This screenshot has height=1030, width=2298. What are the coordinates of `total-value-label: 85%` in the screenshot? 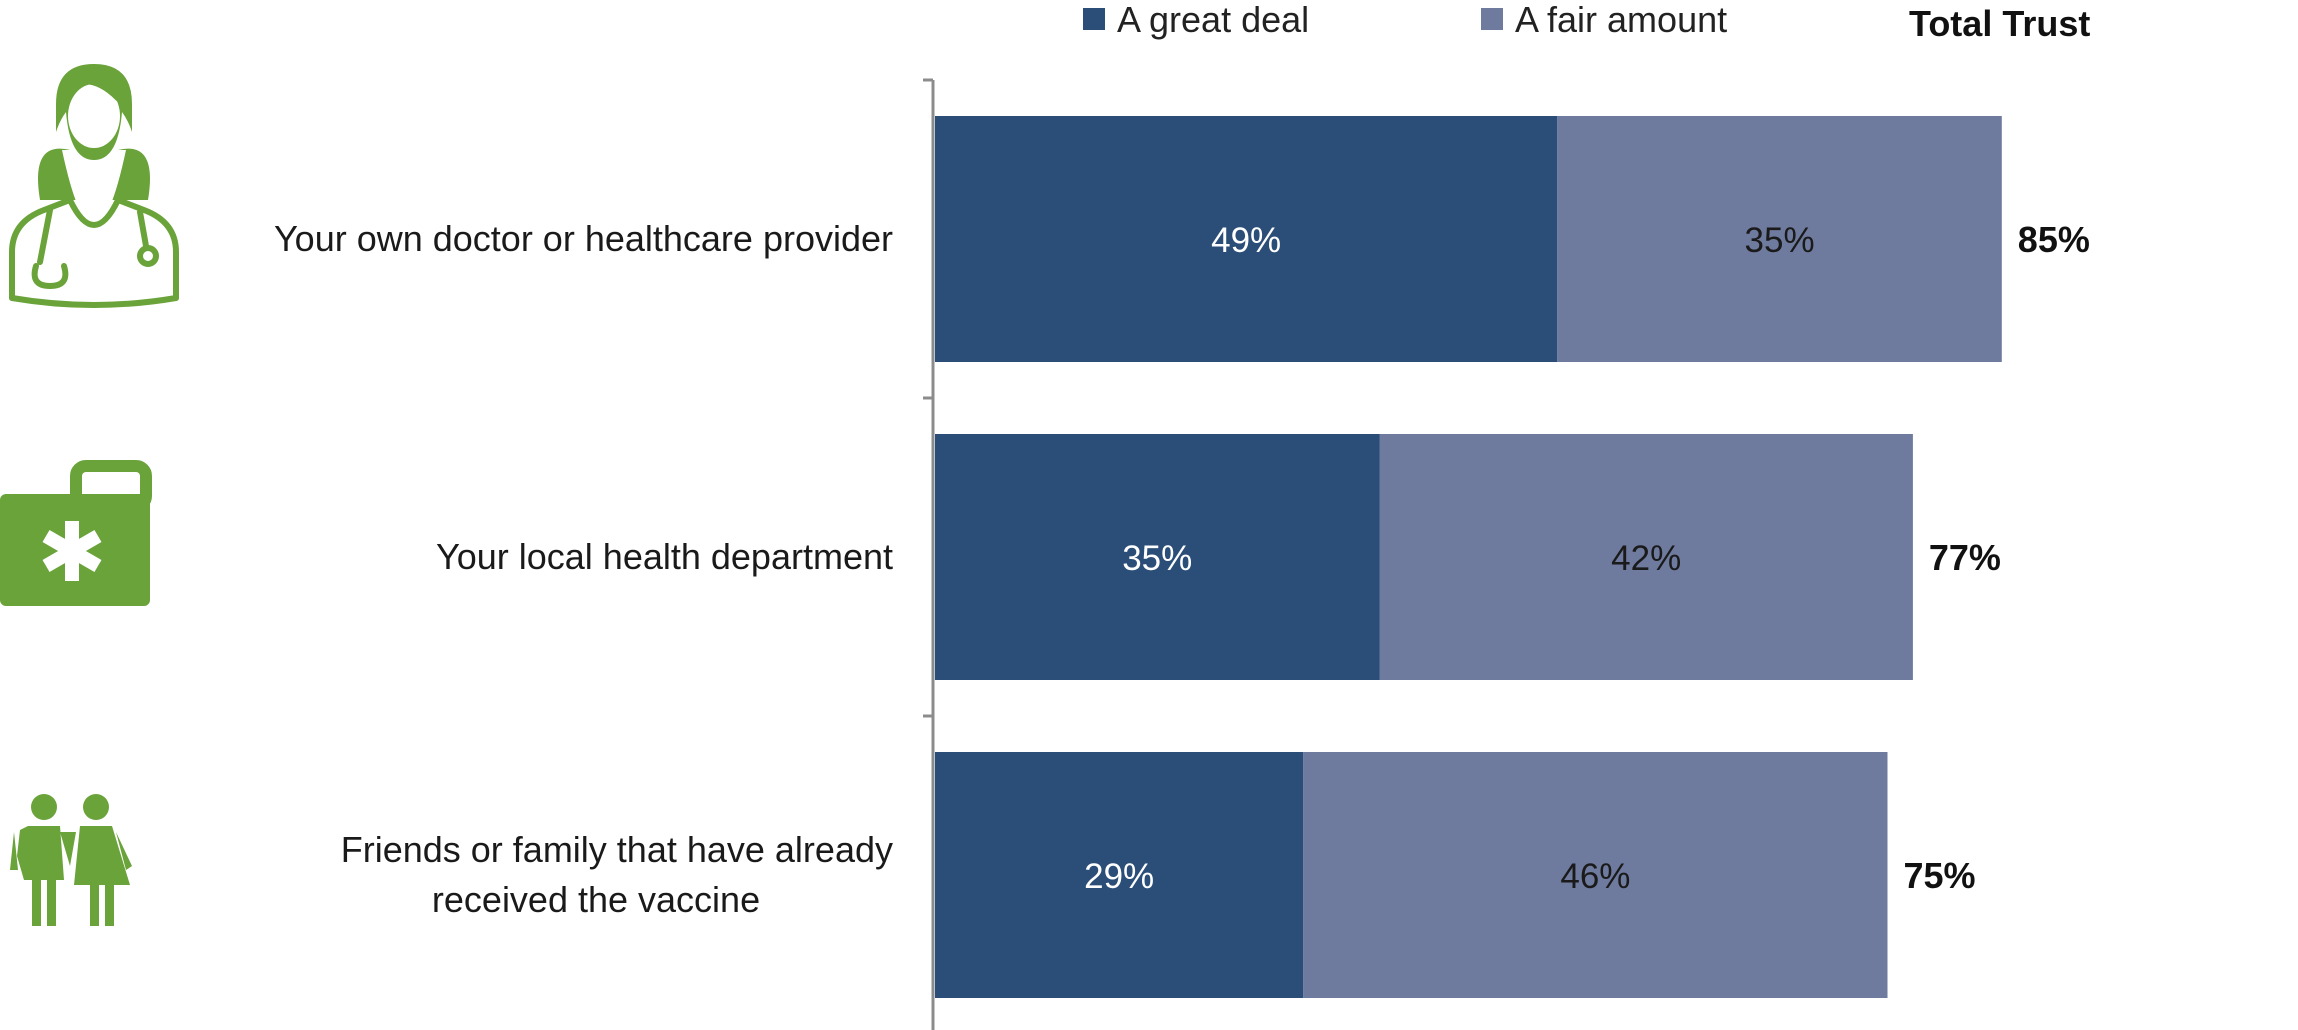 It's located at (2054, 239).